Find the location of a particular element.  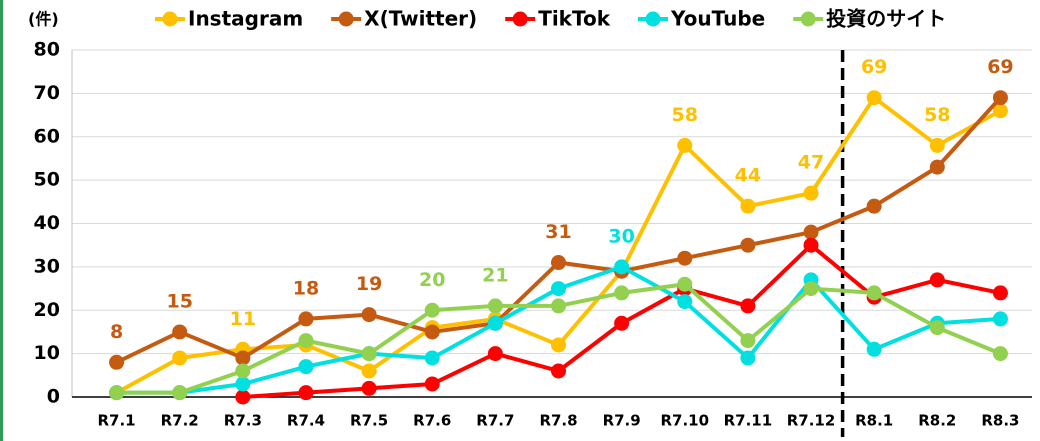

data-label: 18 is located at coordinates (306, 288).